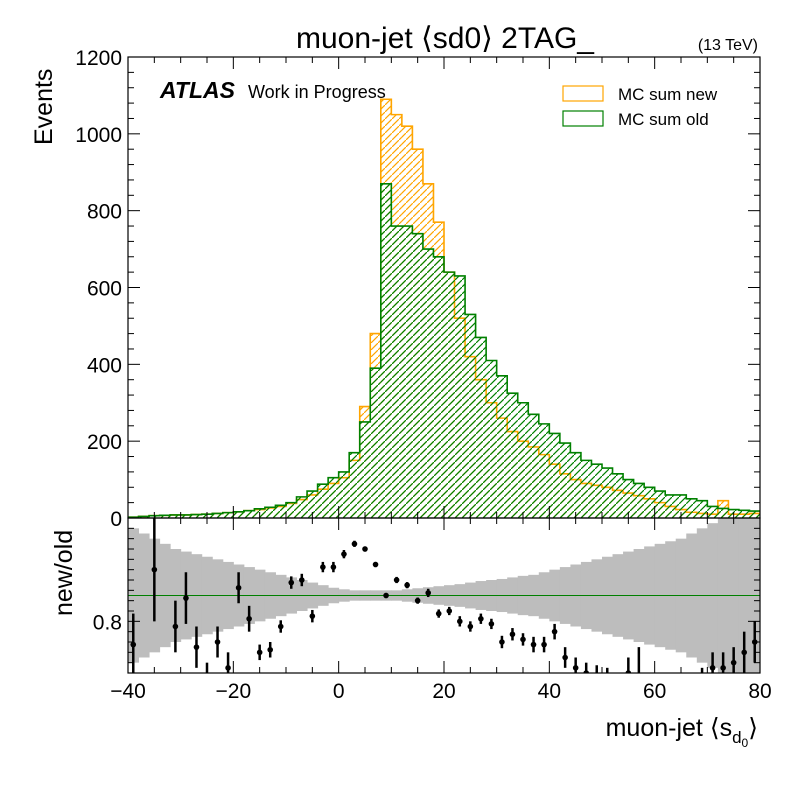  Describe the element at coordinates (104, 442) in the screenshot. I see `y-tick-label: 200` at that location.